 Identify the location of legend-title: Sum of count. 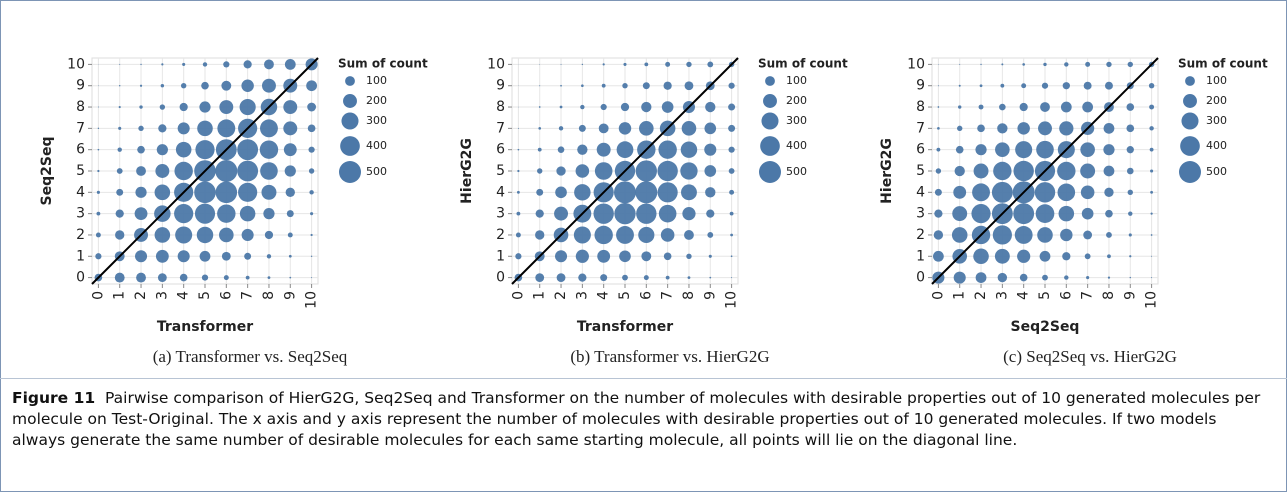
(803, 64).